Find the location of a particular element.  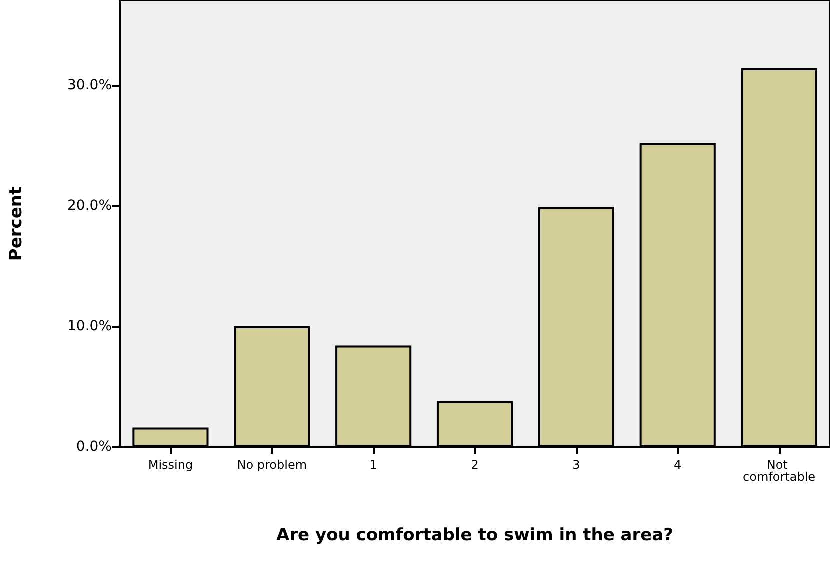

y-tick-label: 10.0% is located at coordinates (90, 326).